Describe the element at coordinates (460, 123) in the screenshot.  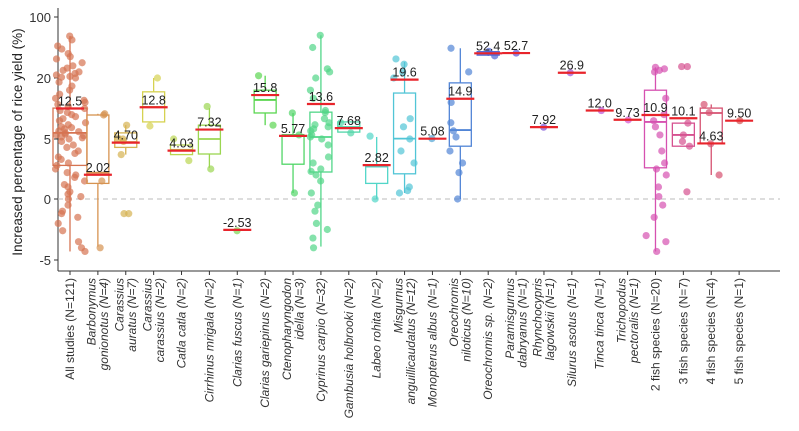
I see `group-14: 14.9` at that location.